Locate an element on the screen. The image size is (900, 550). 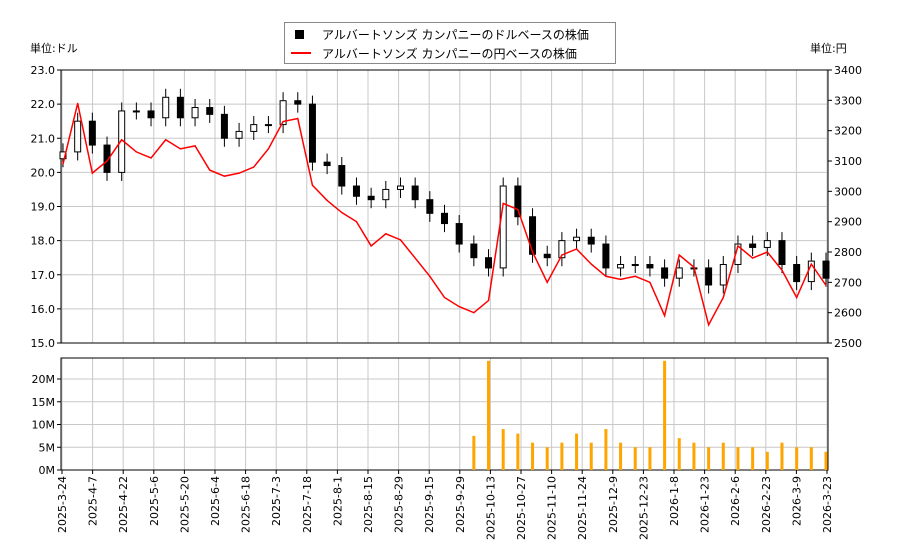
x-tick-label: 2025-8-15 is located at coordinates (368, 504).